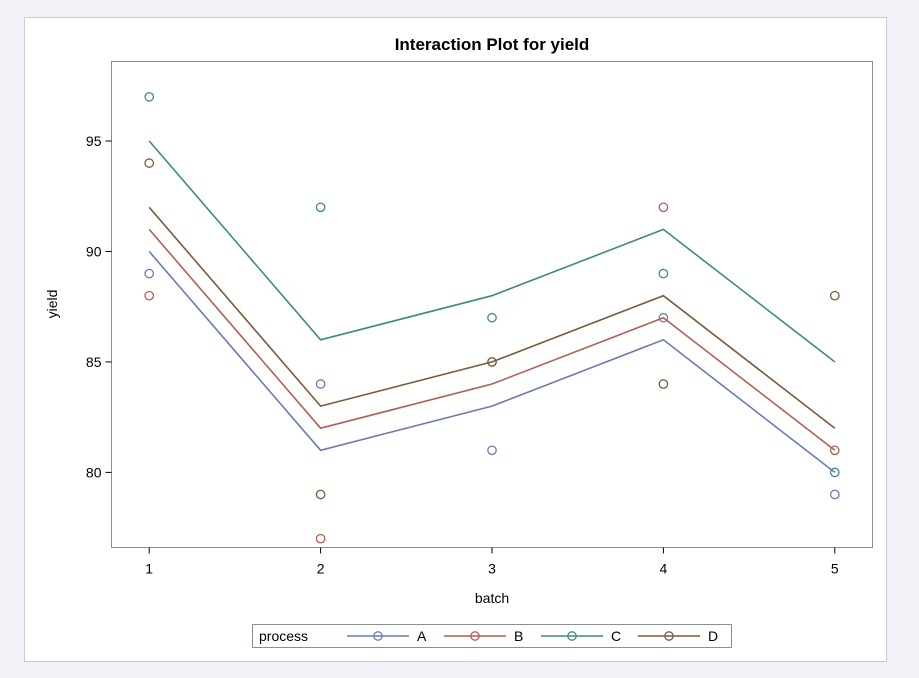 This screenshot has width=919, height=678. Describe the element at coordinates (387, 636) in the screenshot. I see `legend-entry-a: A` at that location.